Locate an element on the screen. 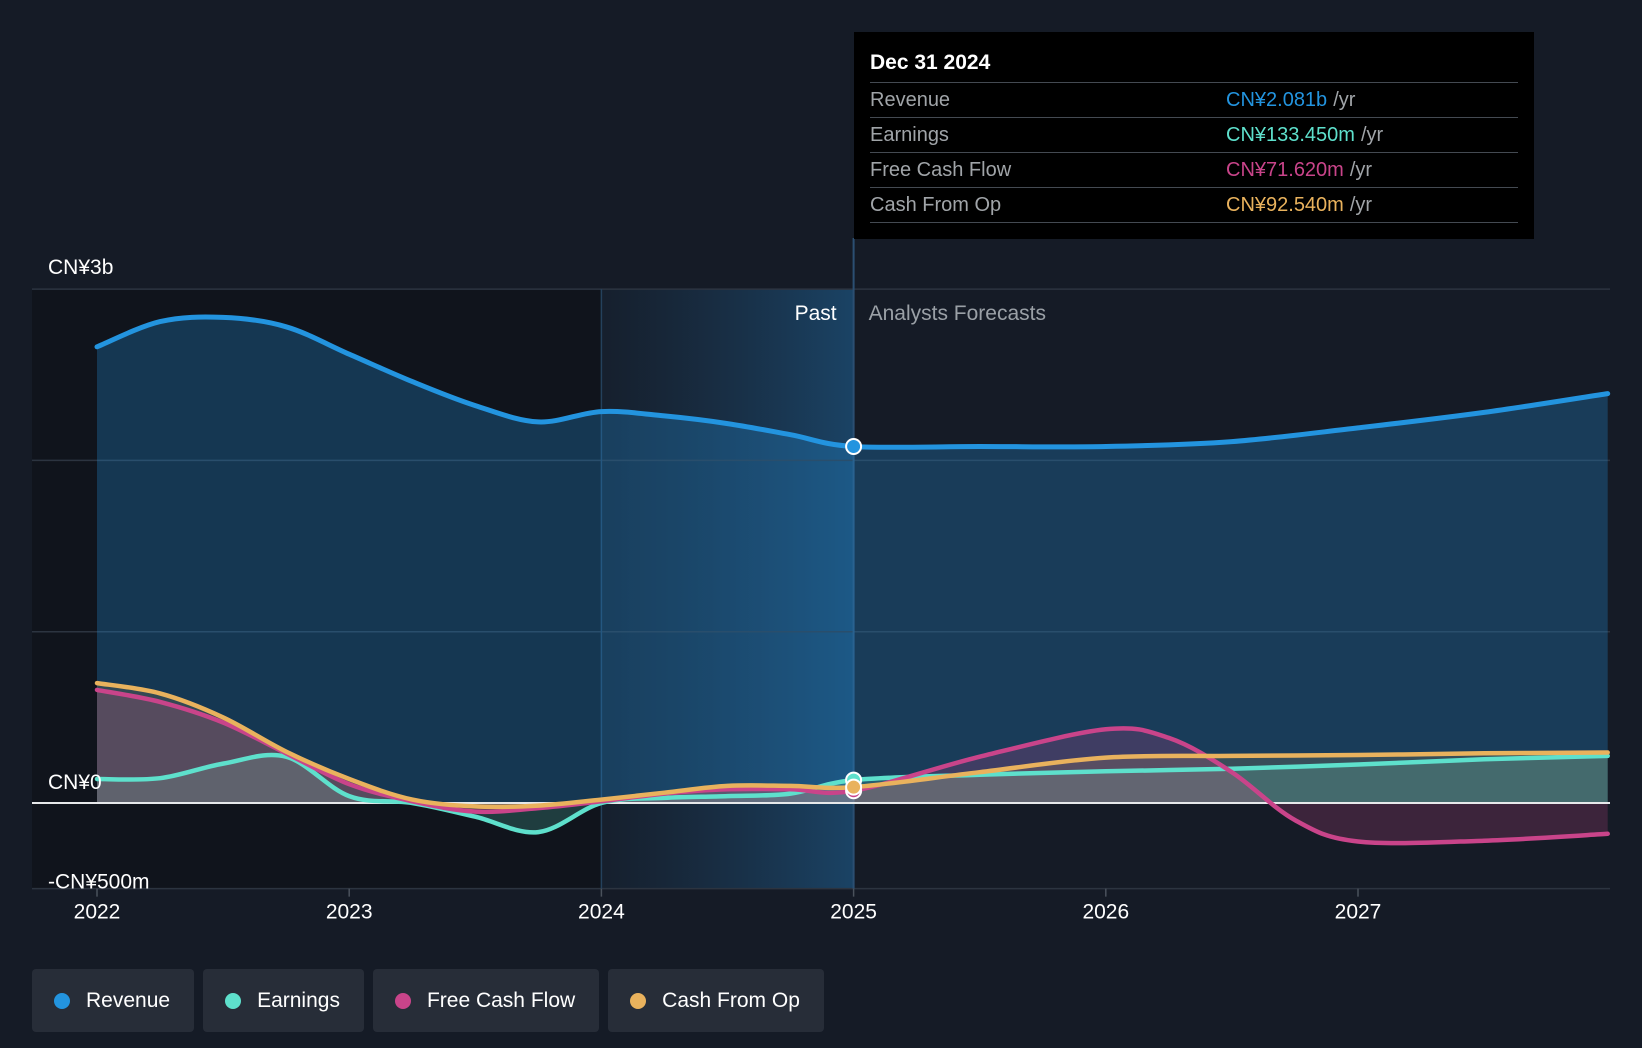 The height and width of the screenshot is (1048, 1642). tooltip-value: CN¥133.450m is located at coordinates (1290, 135).